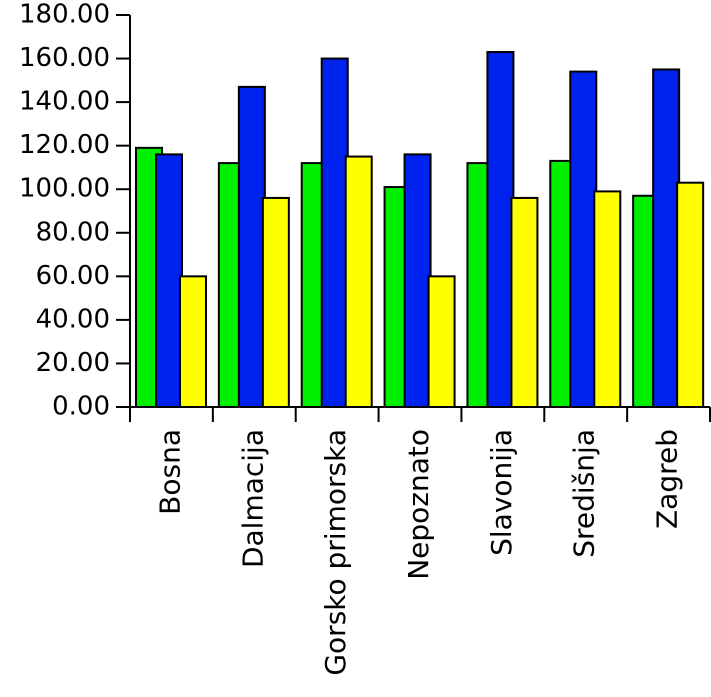 This screenshot has width=711, height=697. I want to click on y-tick-label: 40.00, so click(73, 319).